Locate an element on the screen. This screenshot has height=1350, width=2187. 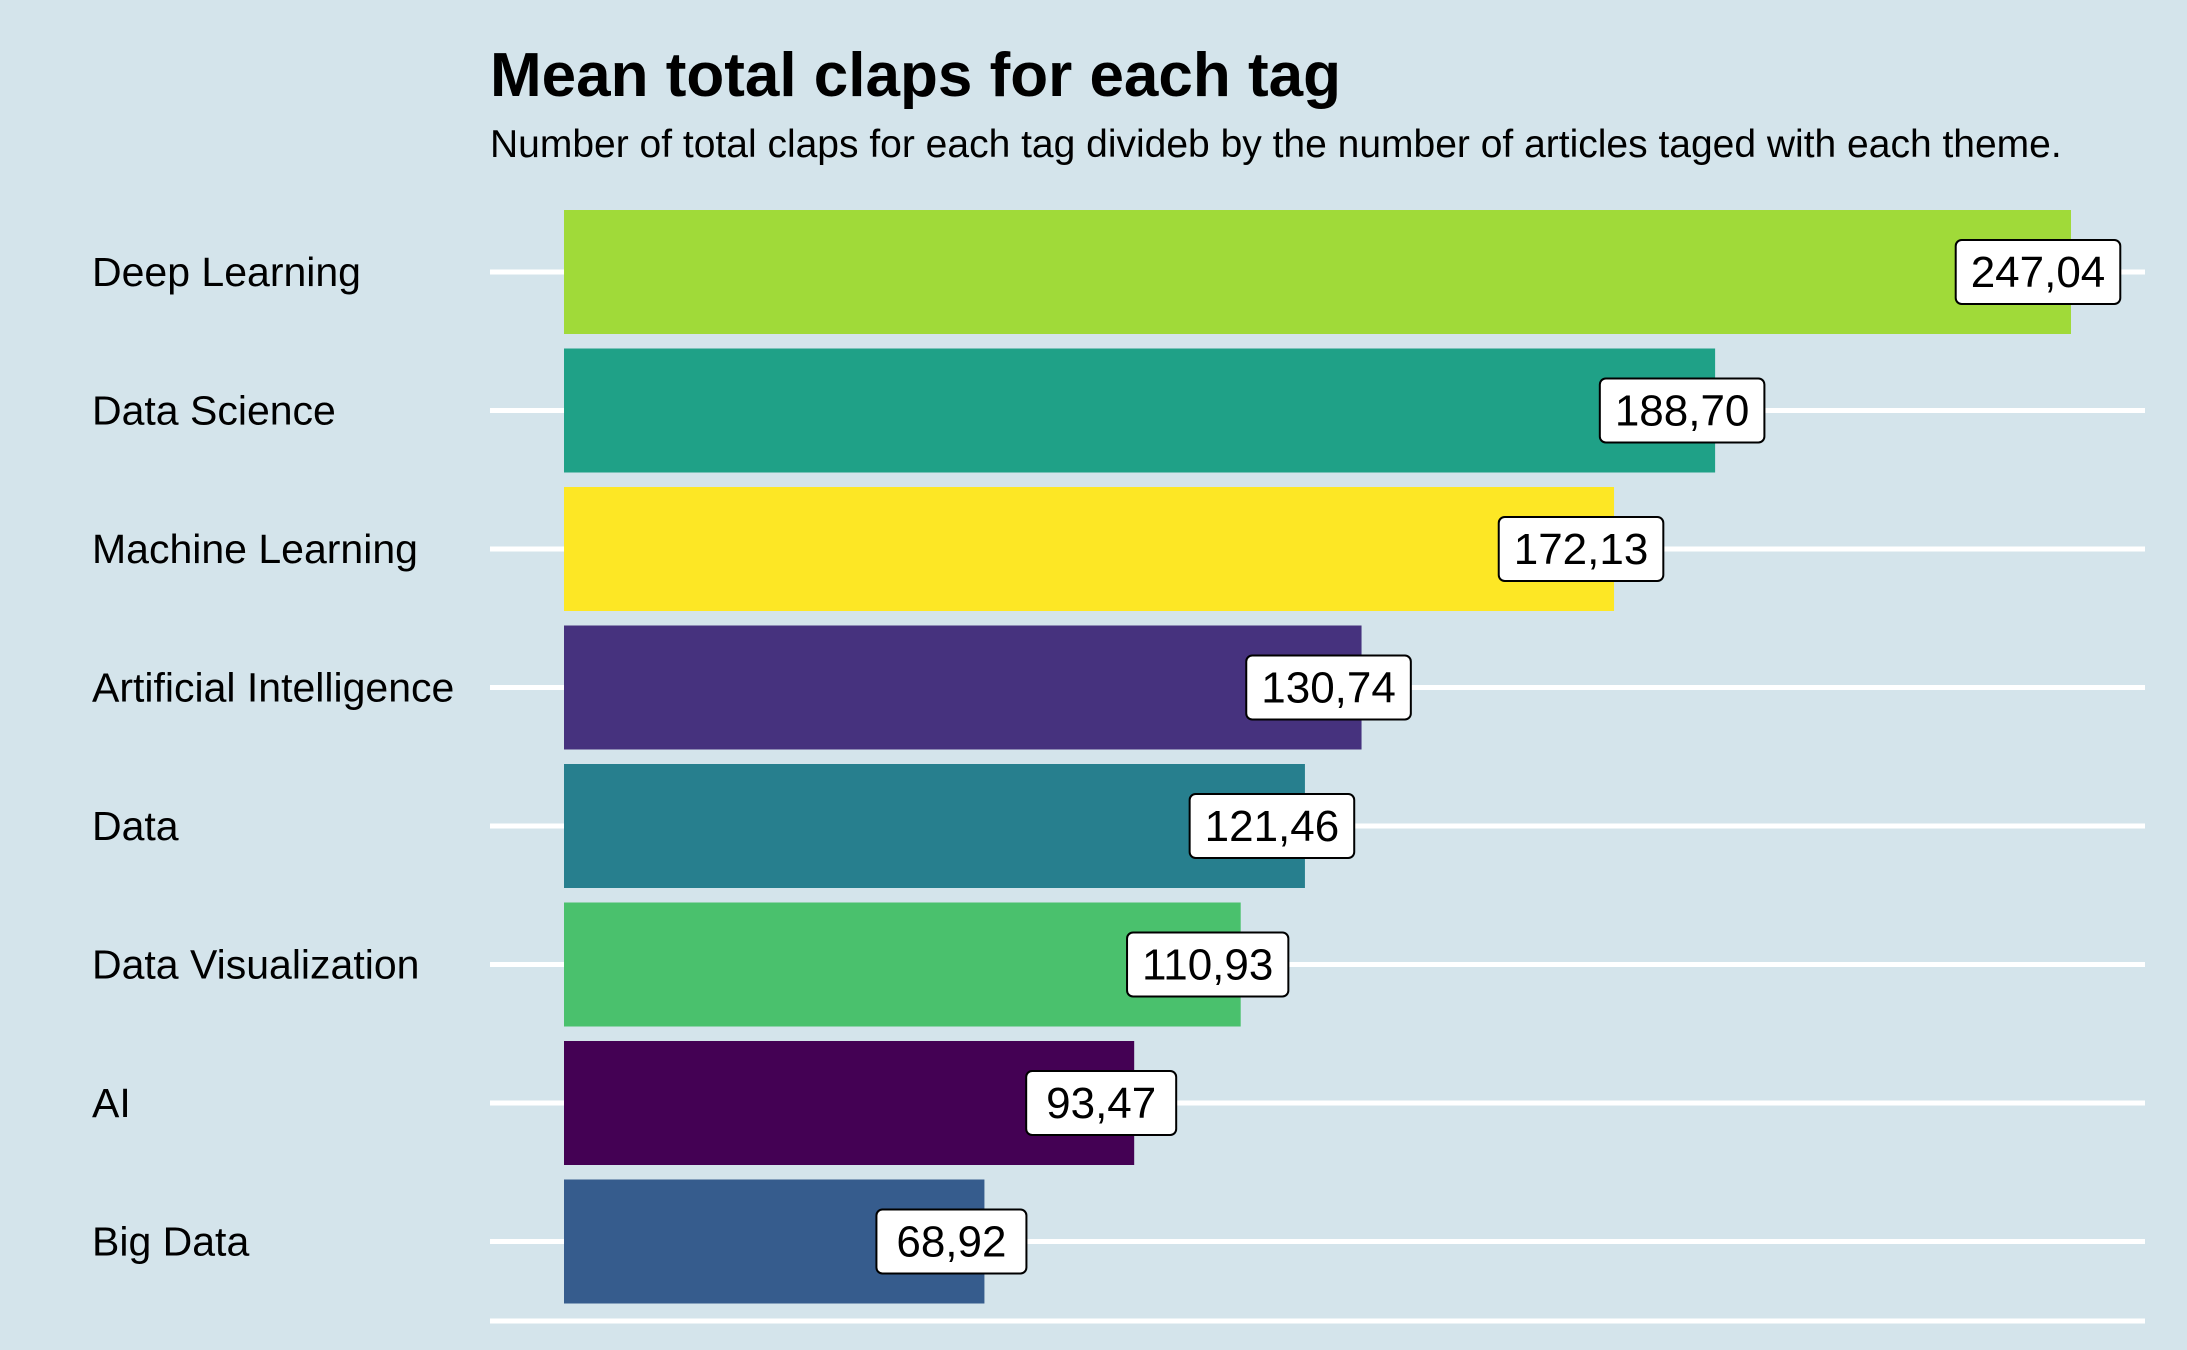
data-label: 172,13 is located at coordinates (1581, 549).